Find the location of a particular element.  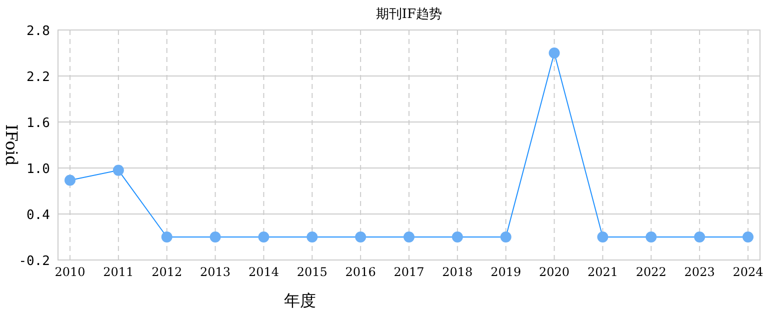

x-tick-label: 2014 is located at coordinates (264, 272).